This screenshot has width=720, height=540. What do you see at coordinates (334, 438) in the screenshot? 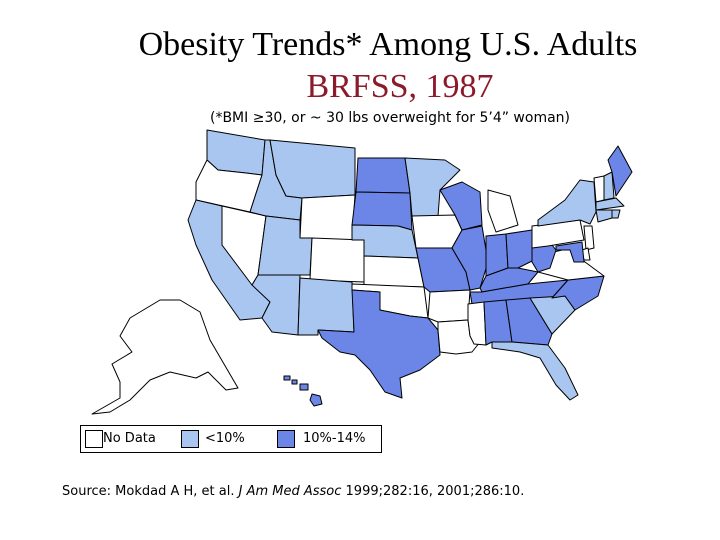
I see `legend-label: 10%-14%` at bounding box center [334, 438].